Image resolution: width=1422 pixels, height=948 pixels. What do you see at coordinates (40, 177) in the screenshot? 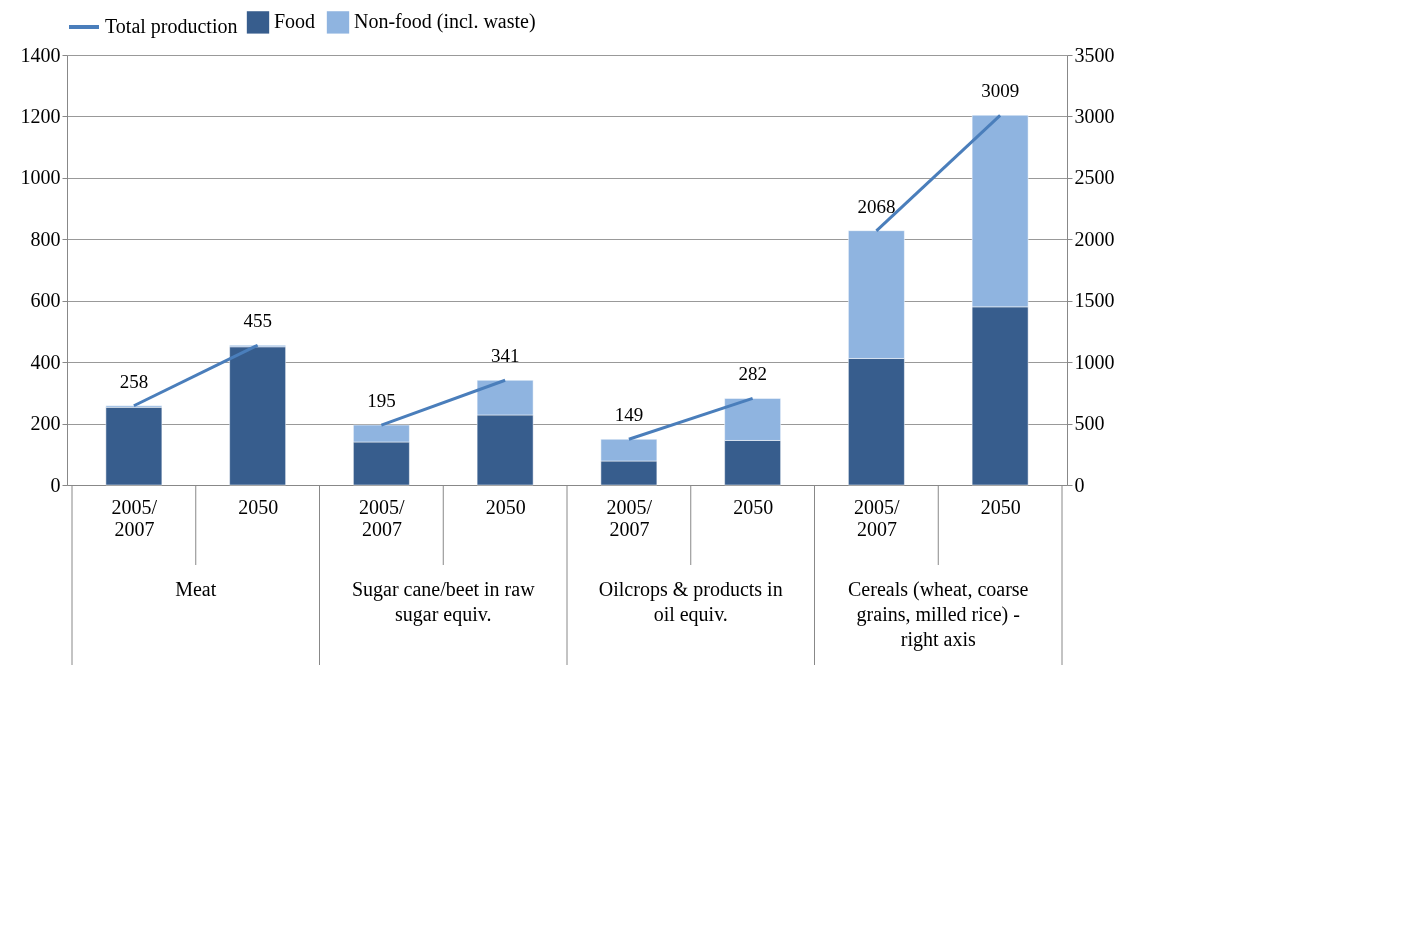
I see `y-tick-label: 1000` at bounding box center [40, 177].